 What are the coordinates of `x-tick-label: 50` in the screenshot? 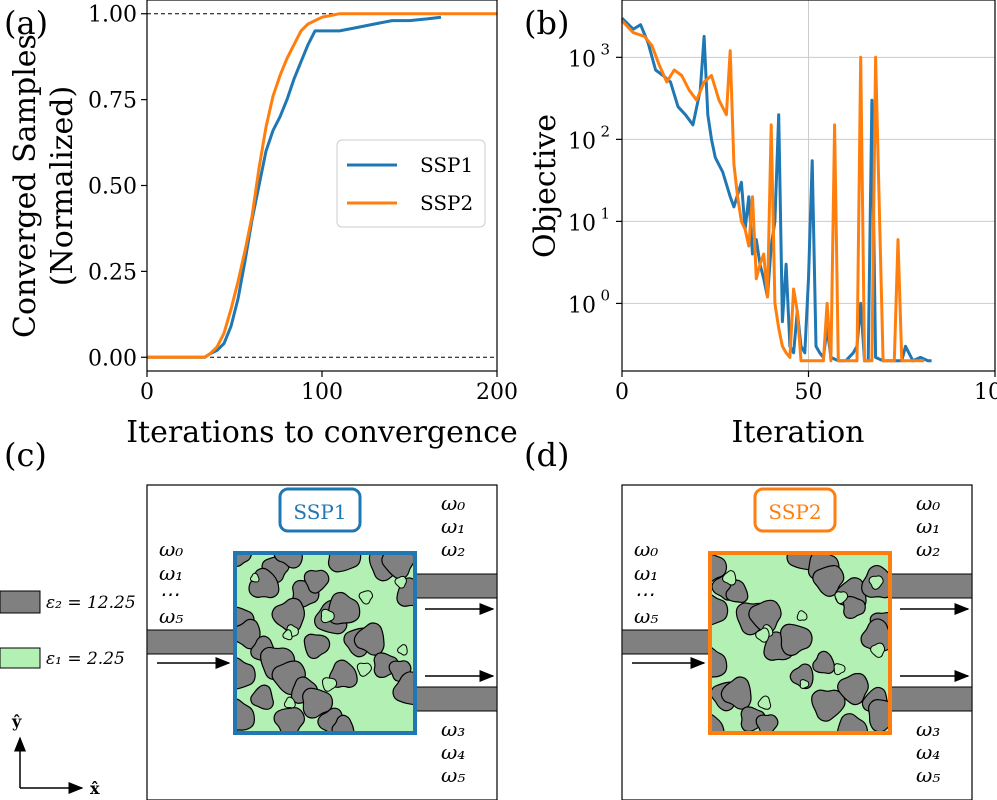 It's located at (809, 392).